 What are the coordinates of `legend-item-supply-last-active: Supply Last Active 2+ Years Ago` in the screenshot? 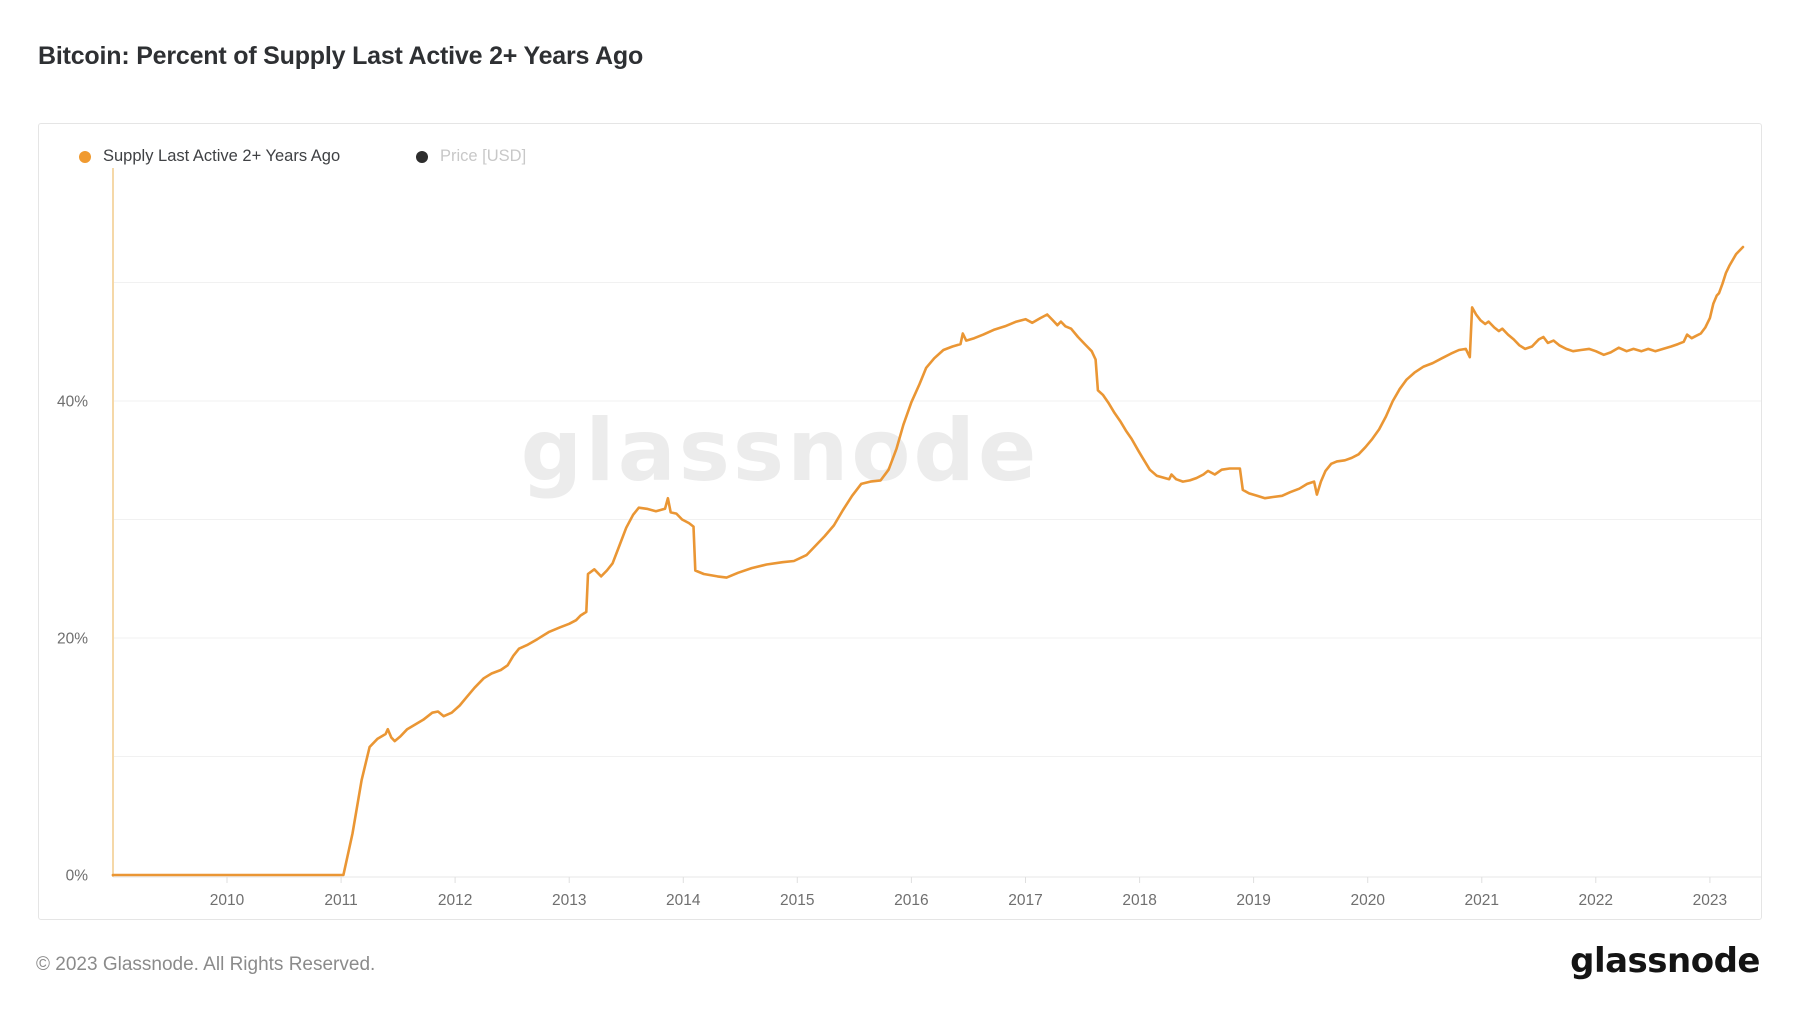 It's located at (209, 156).